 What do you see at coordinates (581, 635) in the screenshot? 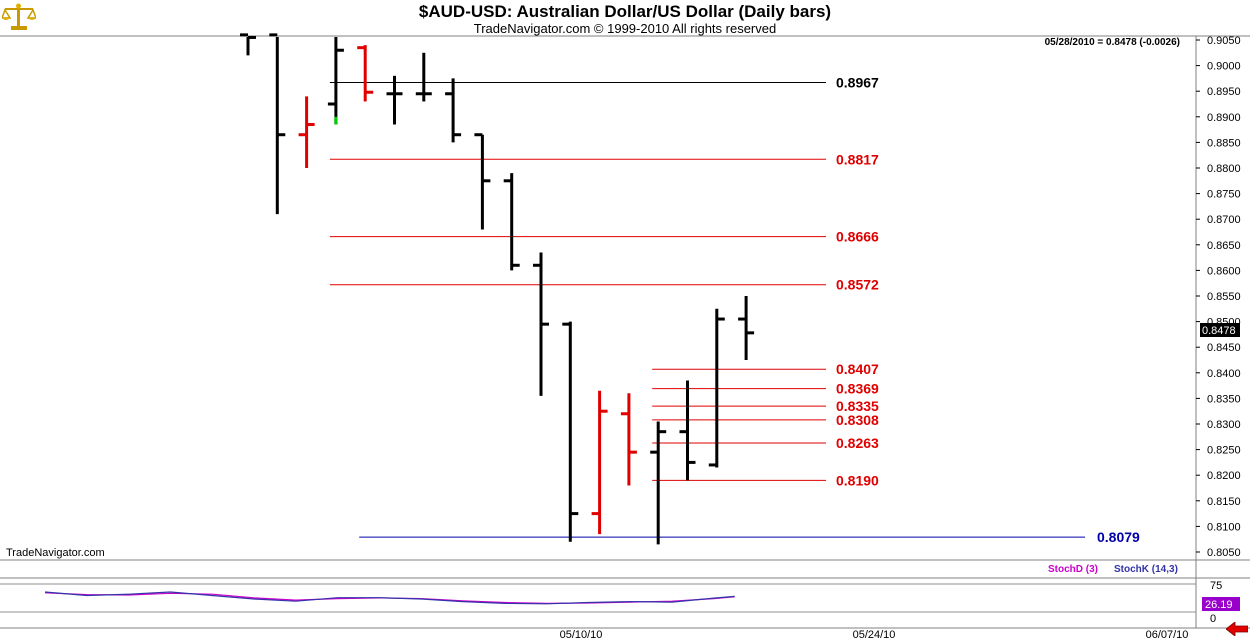
I see `date-tick-label: 05/10/10` at bounding box center [581, 635].